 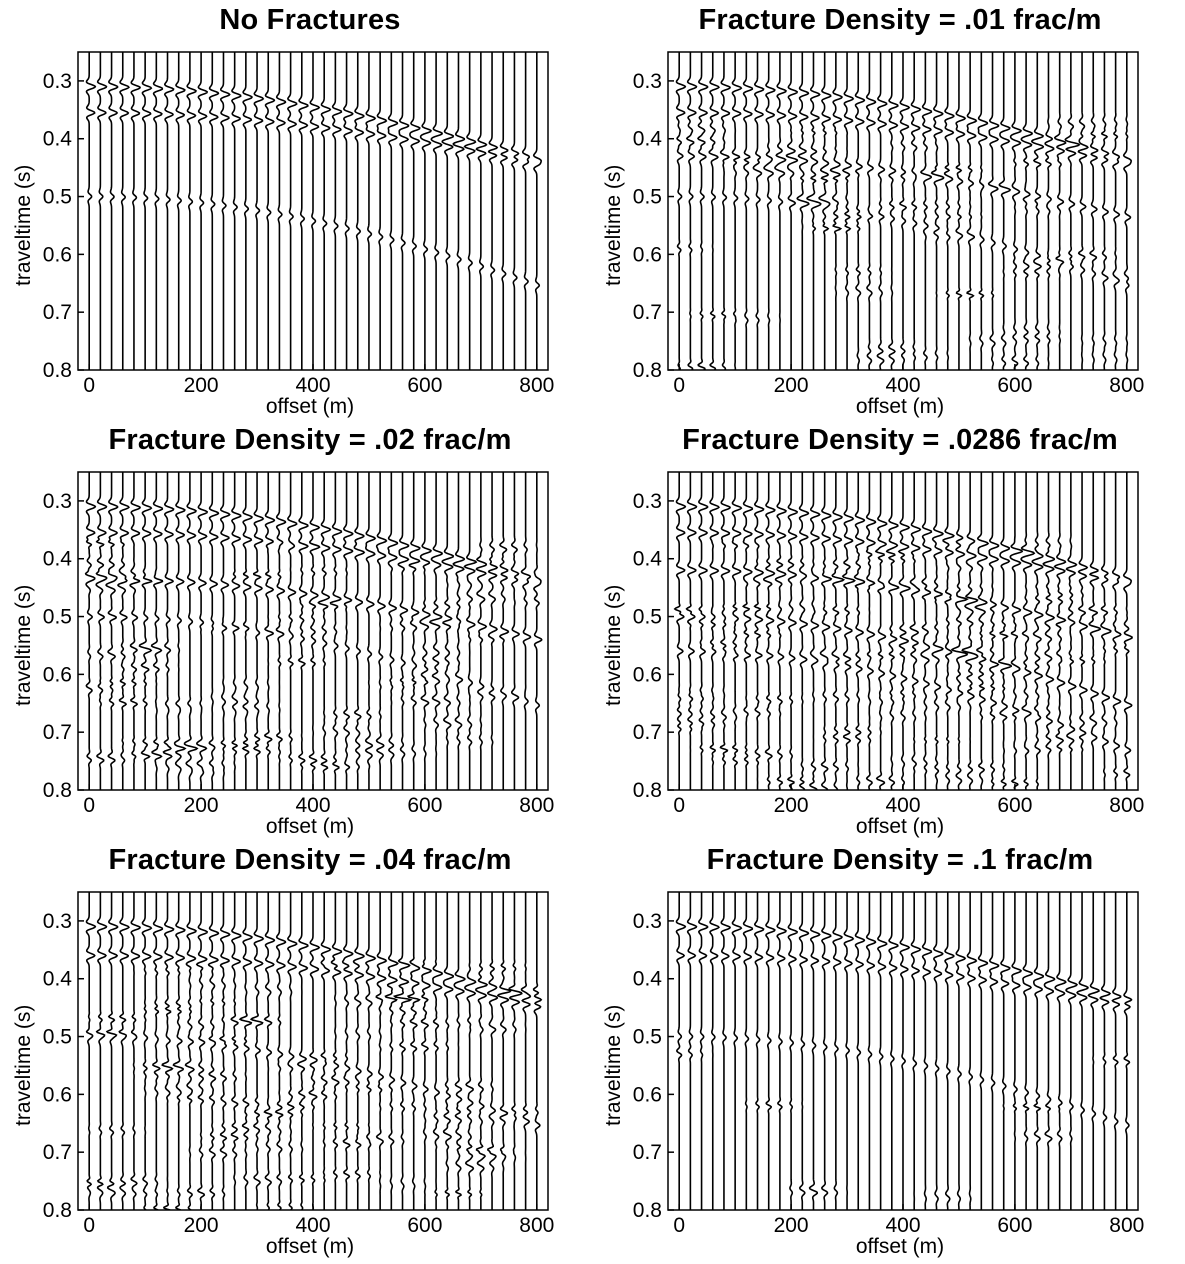 What do you see at coordinates (58, 139) in the screenshot?
I see `y-tick-label: 0.4` at bounding box center [58, 139].